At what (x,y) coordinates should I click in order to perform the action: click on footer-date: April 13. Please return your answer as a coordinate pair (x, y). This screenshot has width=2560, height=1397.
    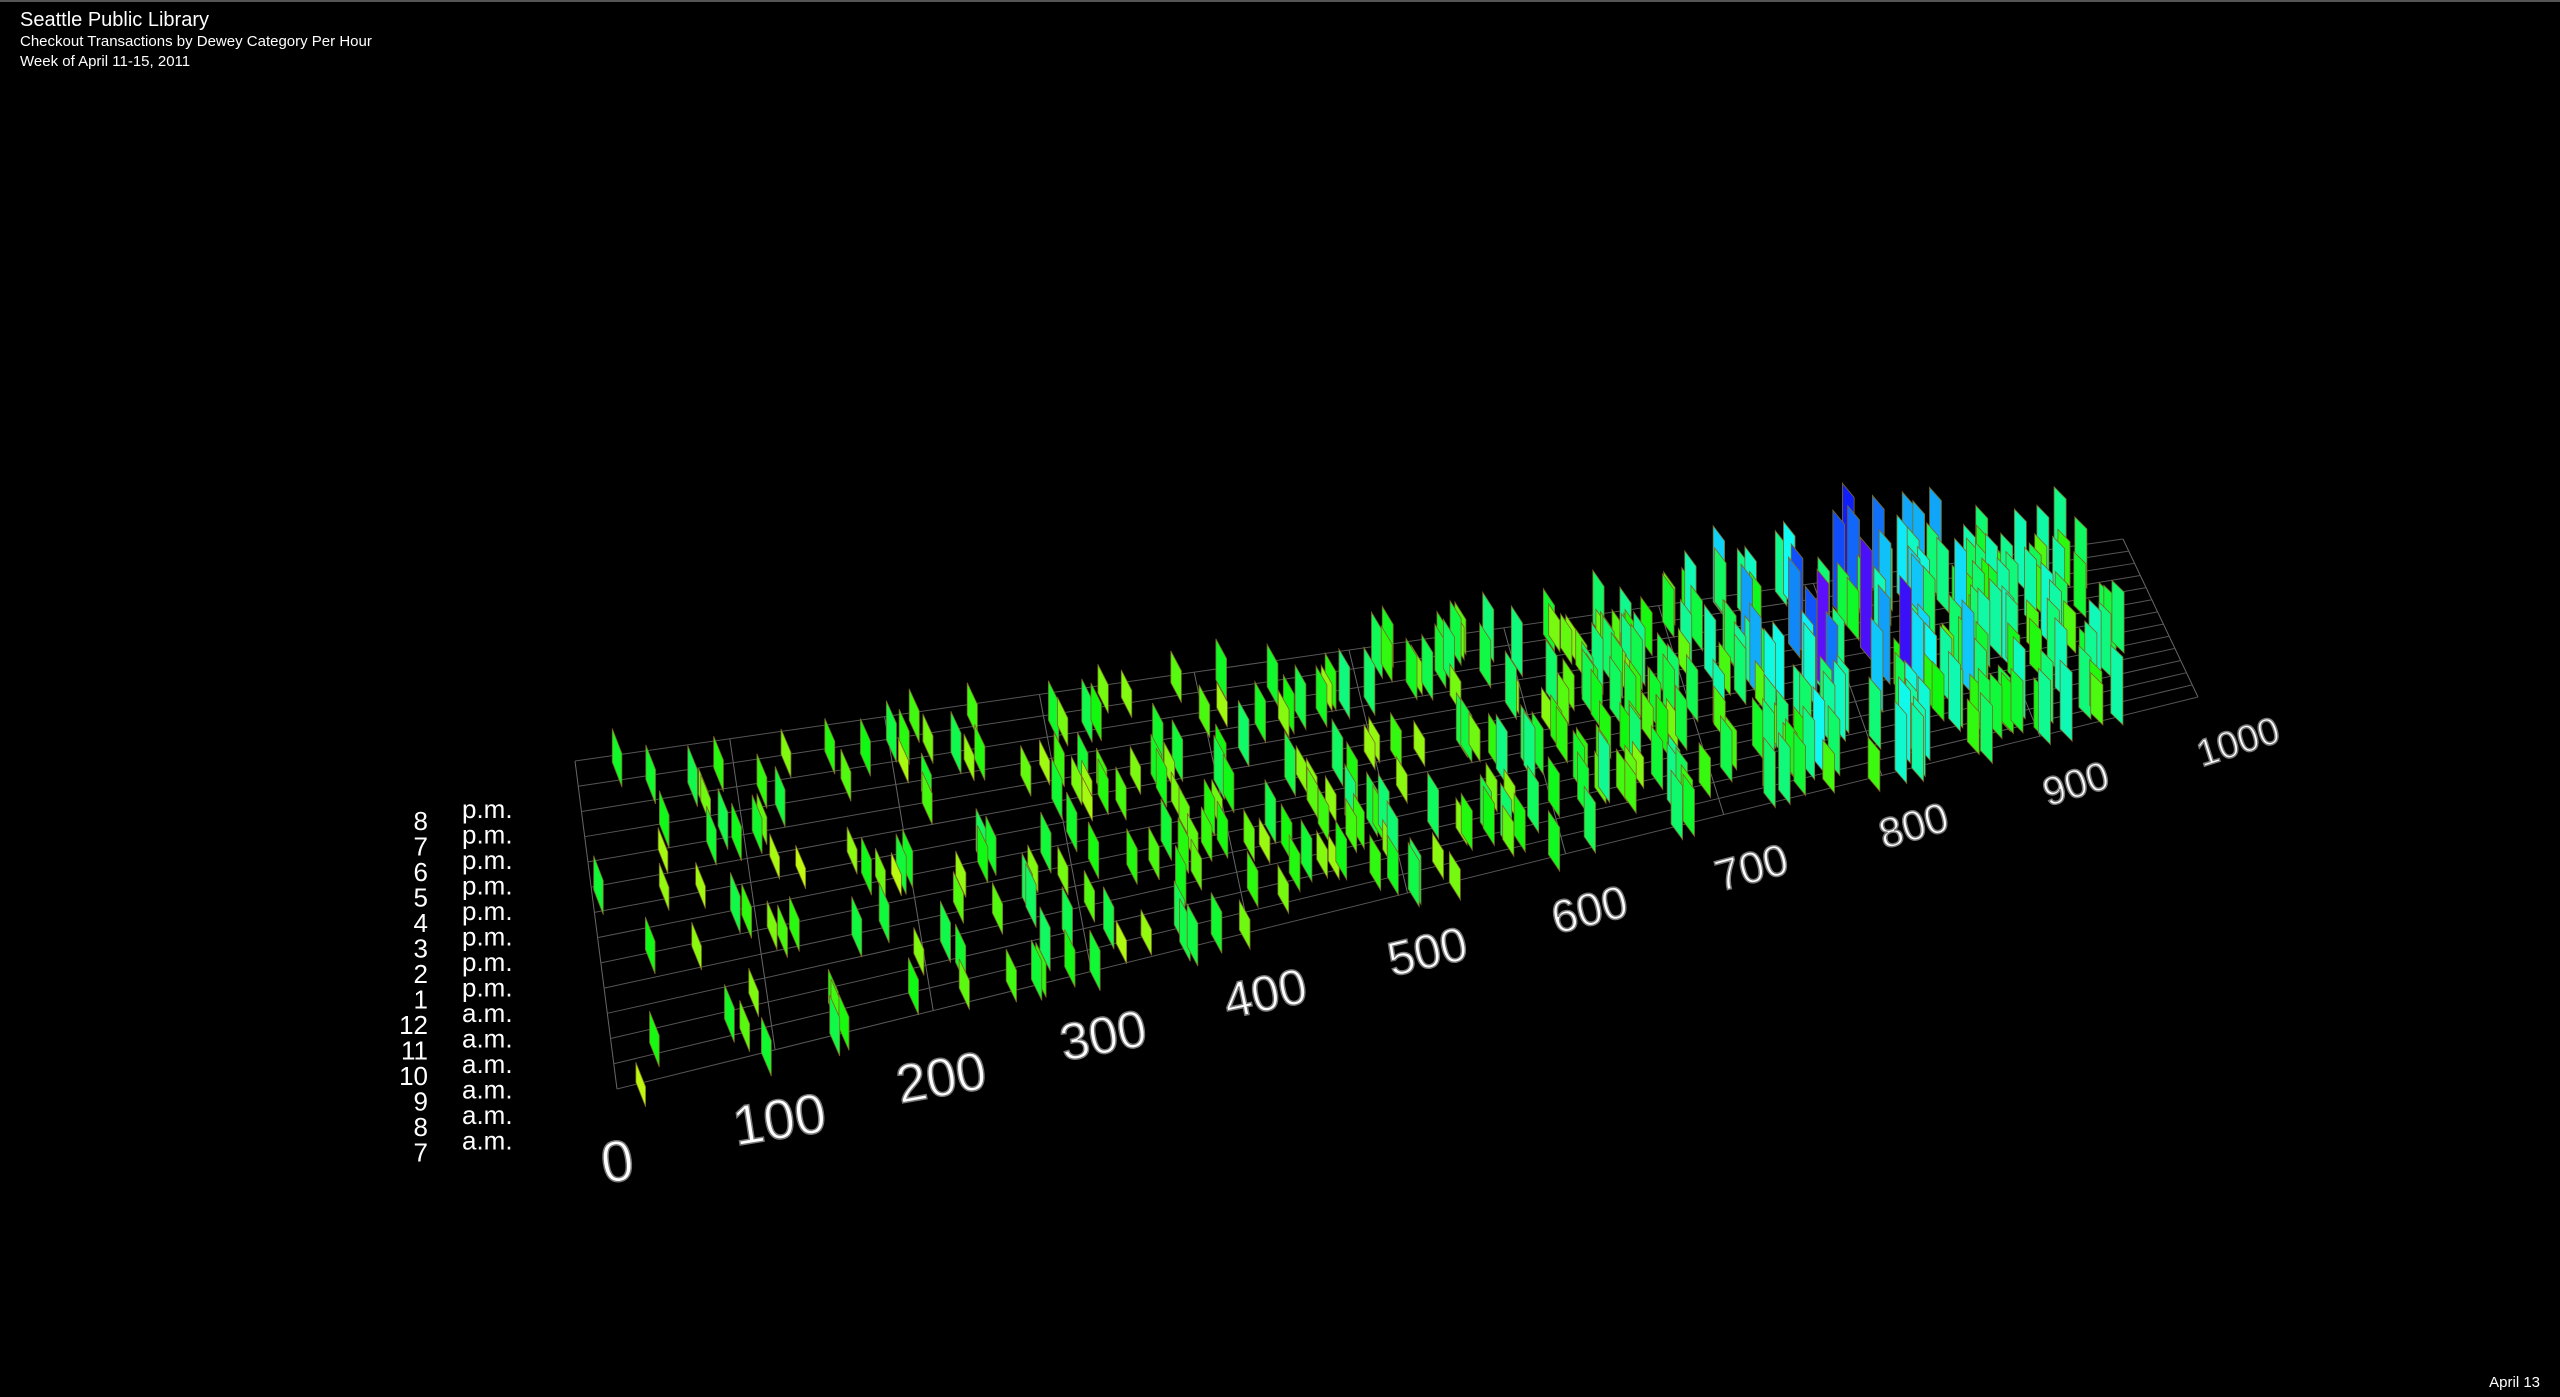
    Looking at the image, I should click on (2514, 1382).